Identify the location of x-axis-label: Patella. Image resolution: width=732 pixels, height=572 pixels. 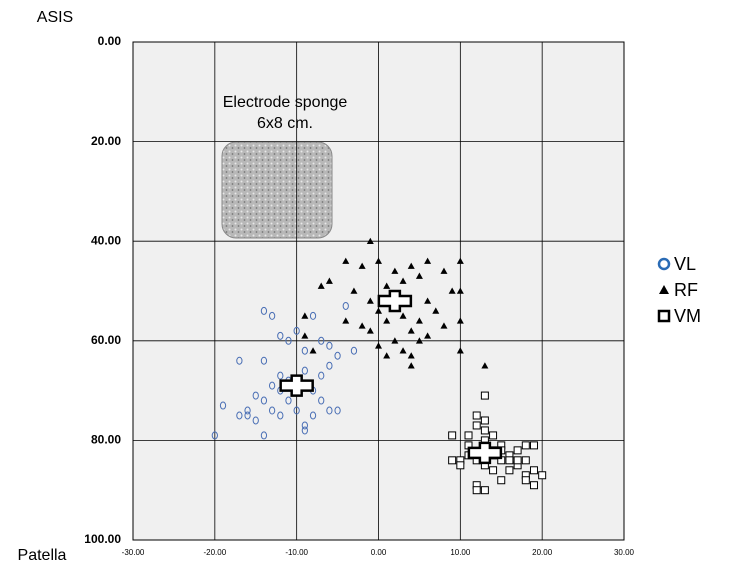
(42, 555).